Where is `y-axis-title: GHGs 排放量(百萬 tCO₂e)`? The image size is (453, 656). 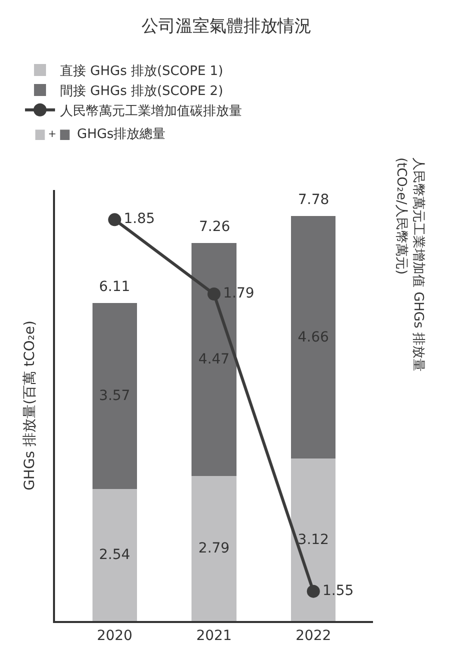 y-axis-title: GHGs 排放量(百萬 tCO₂e) is located at coordinates (30, 405).